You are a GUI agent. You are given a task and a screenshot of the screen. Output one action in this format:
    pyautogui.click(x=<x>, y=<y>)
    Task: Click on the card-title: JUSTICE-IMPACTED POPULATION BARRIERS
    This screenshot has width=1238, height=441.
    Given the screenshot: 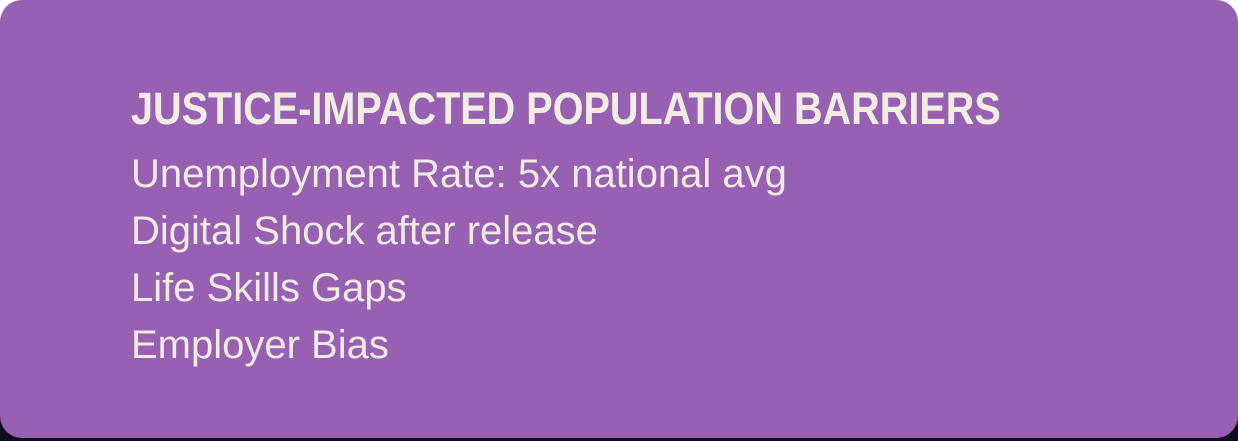 What is the action you would take?
    pyautogui.click(x=566, y=108)
    